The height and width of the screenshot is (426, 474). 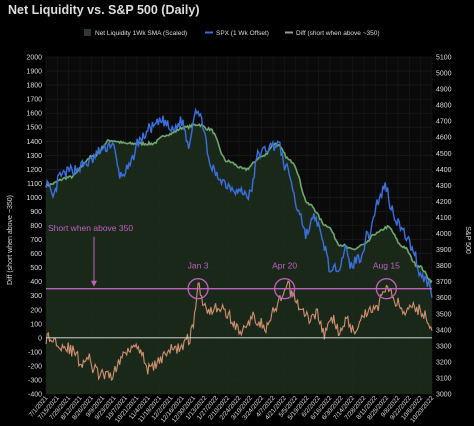 What do you see at coordinates (444, 282) in the screenshot?
I see `right-tick-label: 3700` at bounding box center [444, 282].